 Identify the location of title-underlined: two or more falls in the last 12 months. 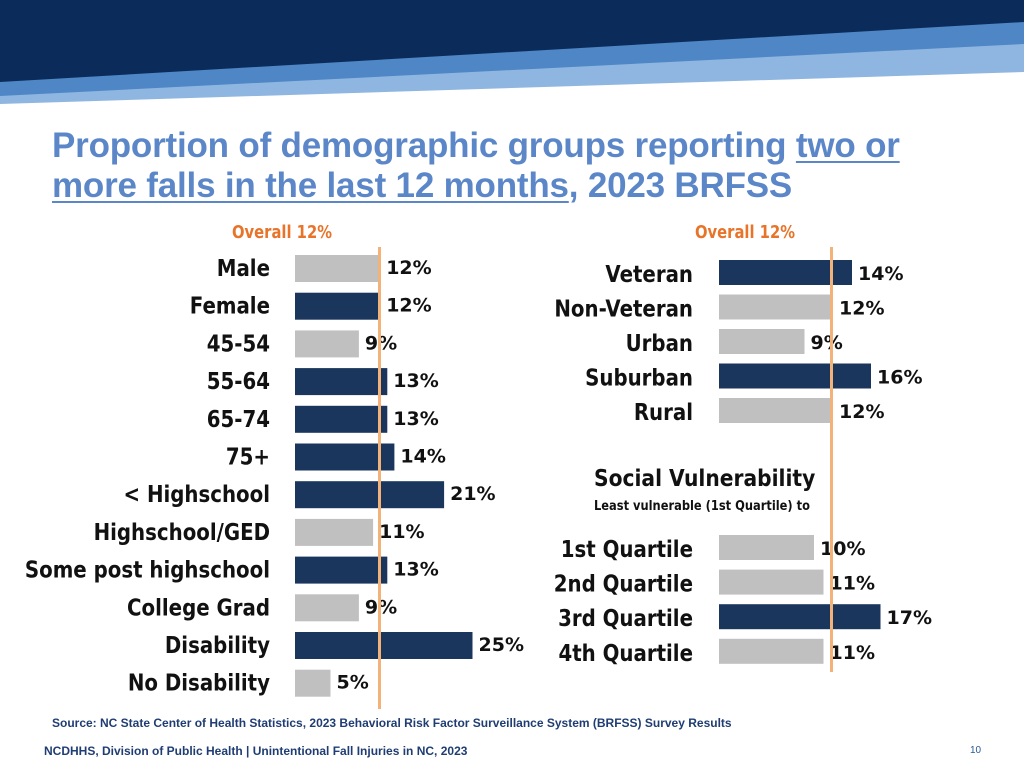
(476, 165).